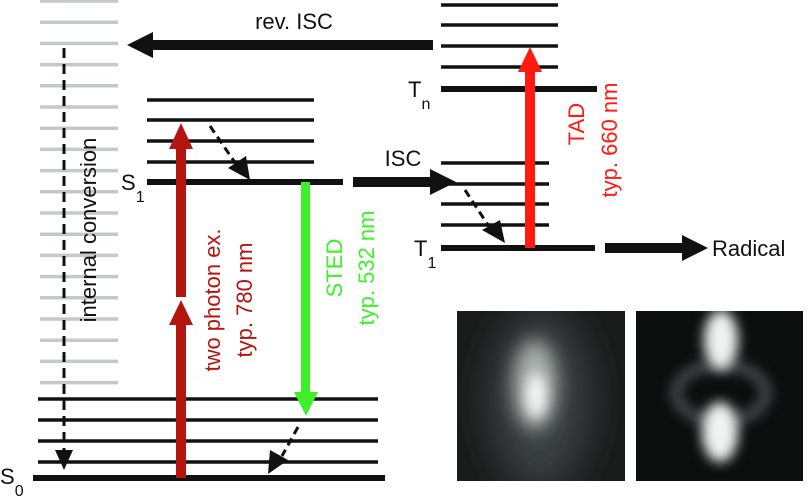 Image resolution: width=810 pixels, height=501 pixels. Describe the element at coordinates (425, 254) in the screenshot. I see `t1-label: T1` at that location.